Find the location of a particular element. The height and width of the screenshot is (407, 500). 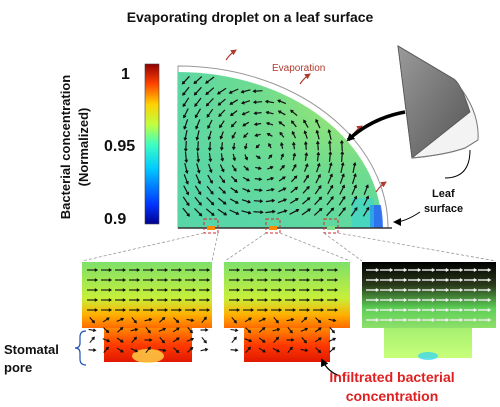

zoom-panel-2-pore is located at coordinates (287, 345).